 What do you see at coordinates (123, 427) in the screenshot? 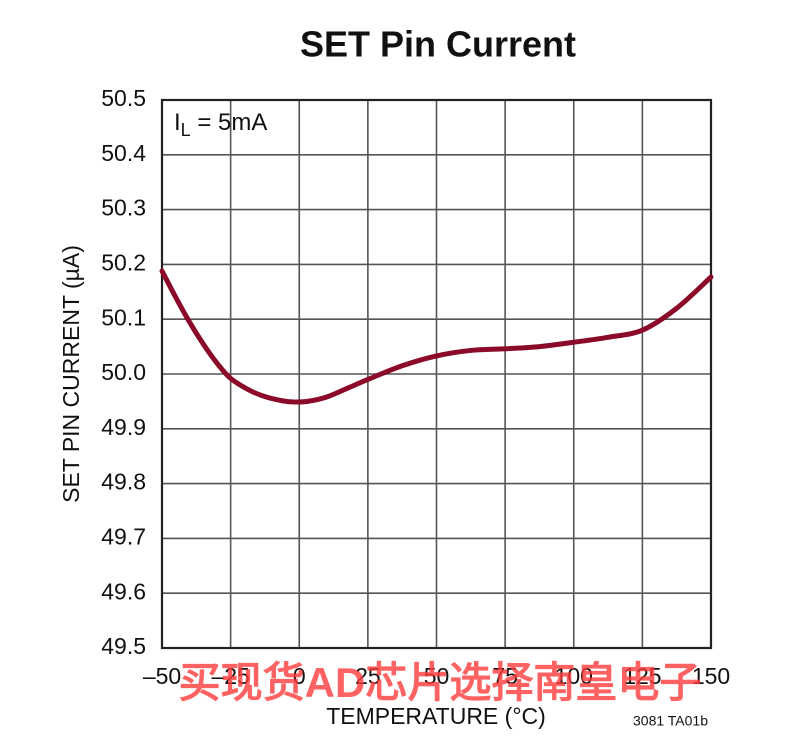
I see `y-tick-label: 49.9` at bounding box center [123, 427].